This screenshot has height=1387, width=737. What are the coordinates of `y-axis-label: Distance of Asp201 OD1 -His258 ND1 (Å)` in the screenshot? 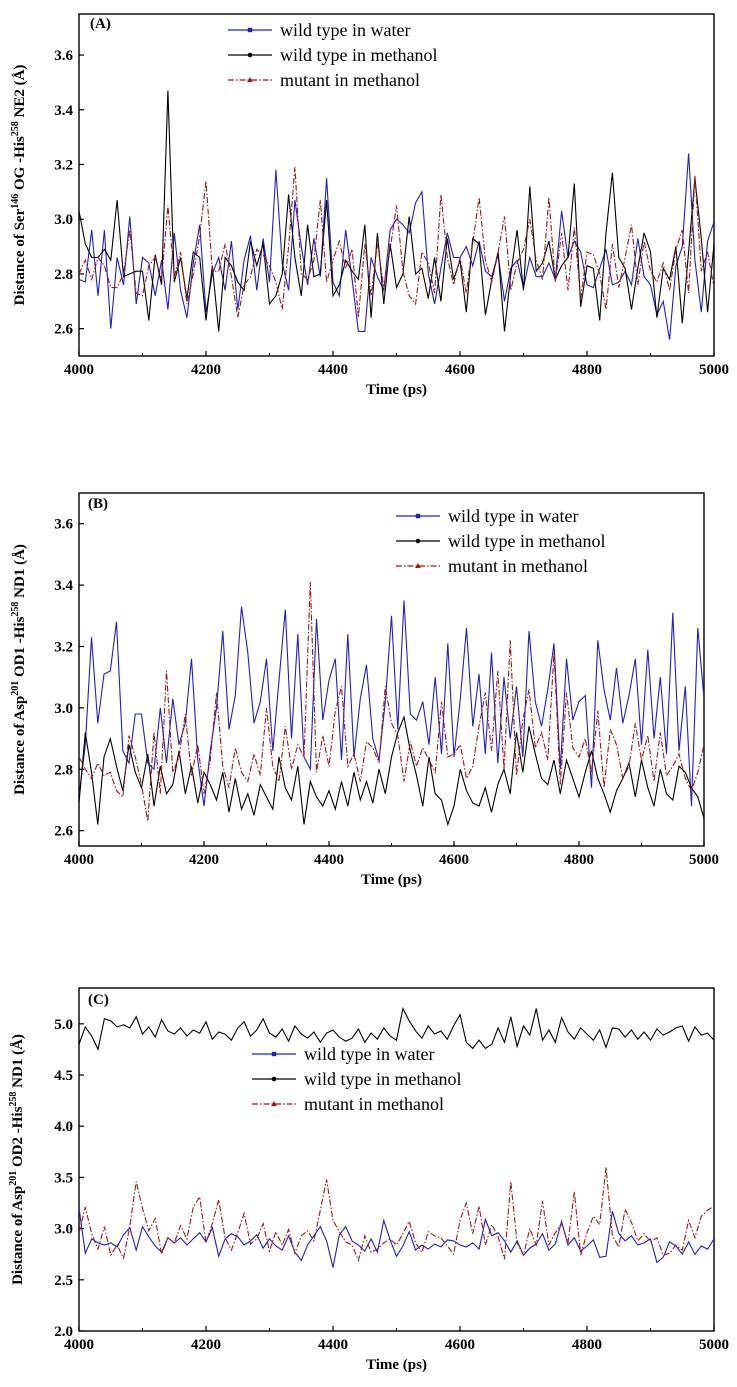 It's located at (19, 669).